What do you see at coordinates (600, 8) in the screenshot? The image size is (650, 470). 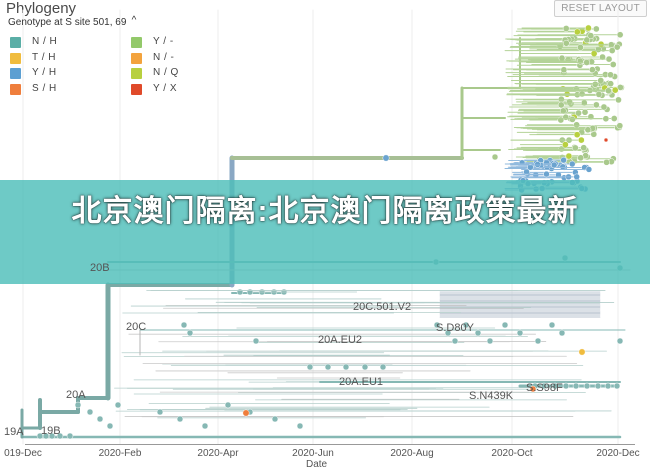 I see `reset-layout-button: RESET LAYOUT` at bounding box center [600, 8].